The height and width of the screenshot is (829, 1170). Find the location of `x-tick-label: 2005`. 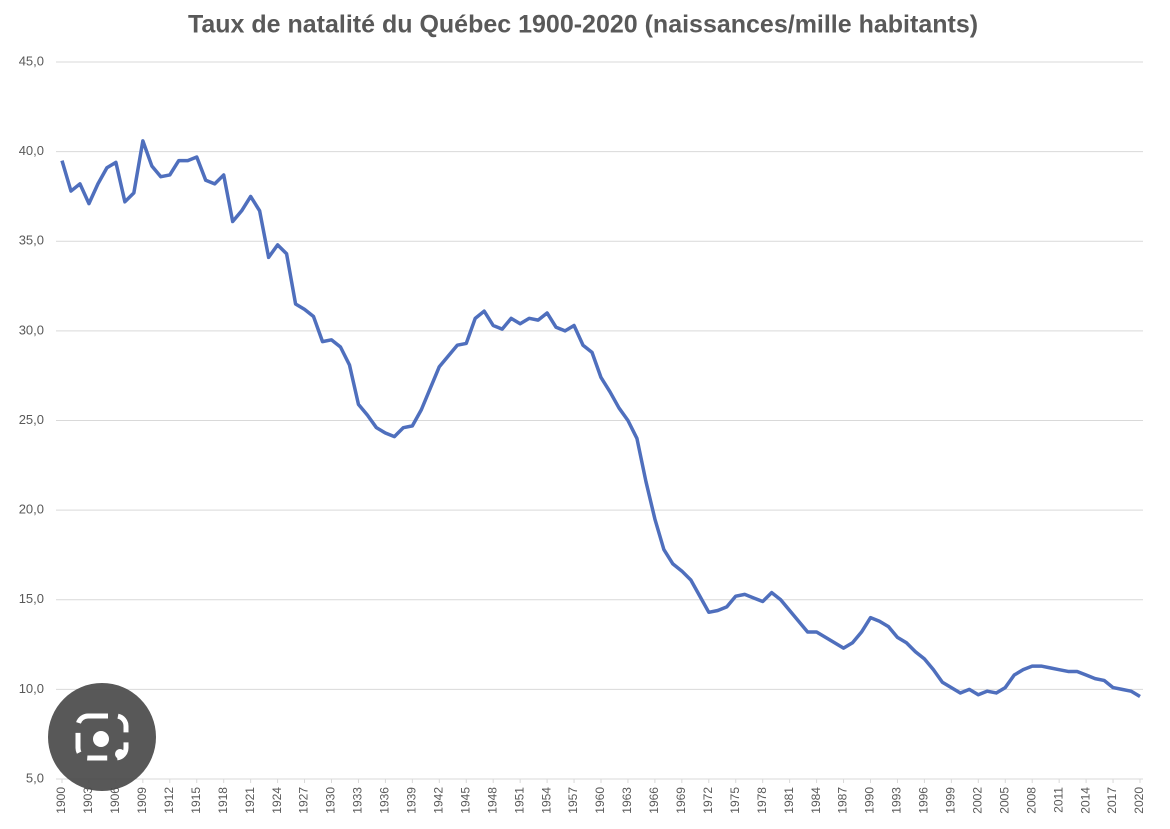

x-tick-label: 2005 is located at coordinates (1004, 800).